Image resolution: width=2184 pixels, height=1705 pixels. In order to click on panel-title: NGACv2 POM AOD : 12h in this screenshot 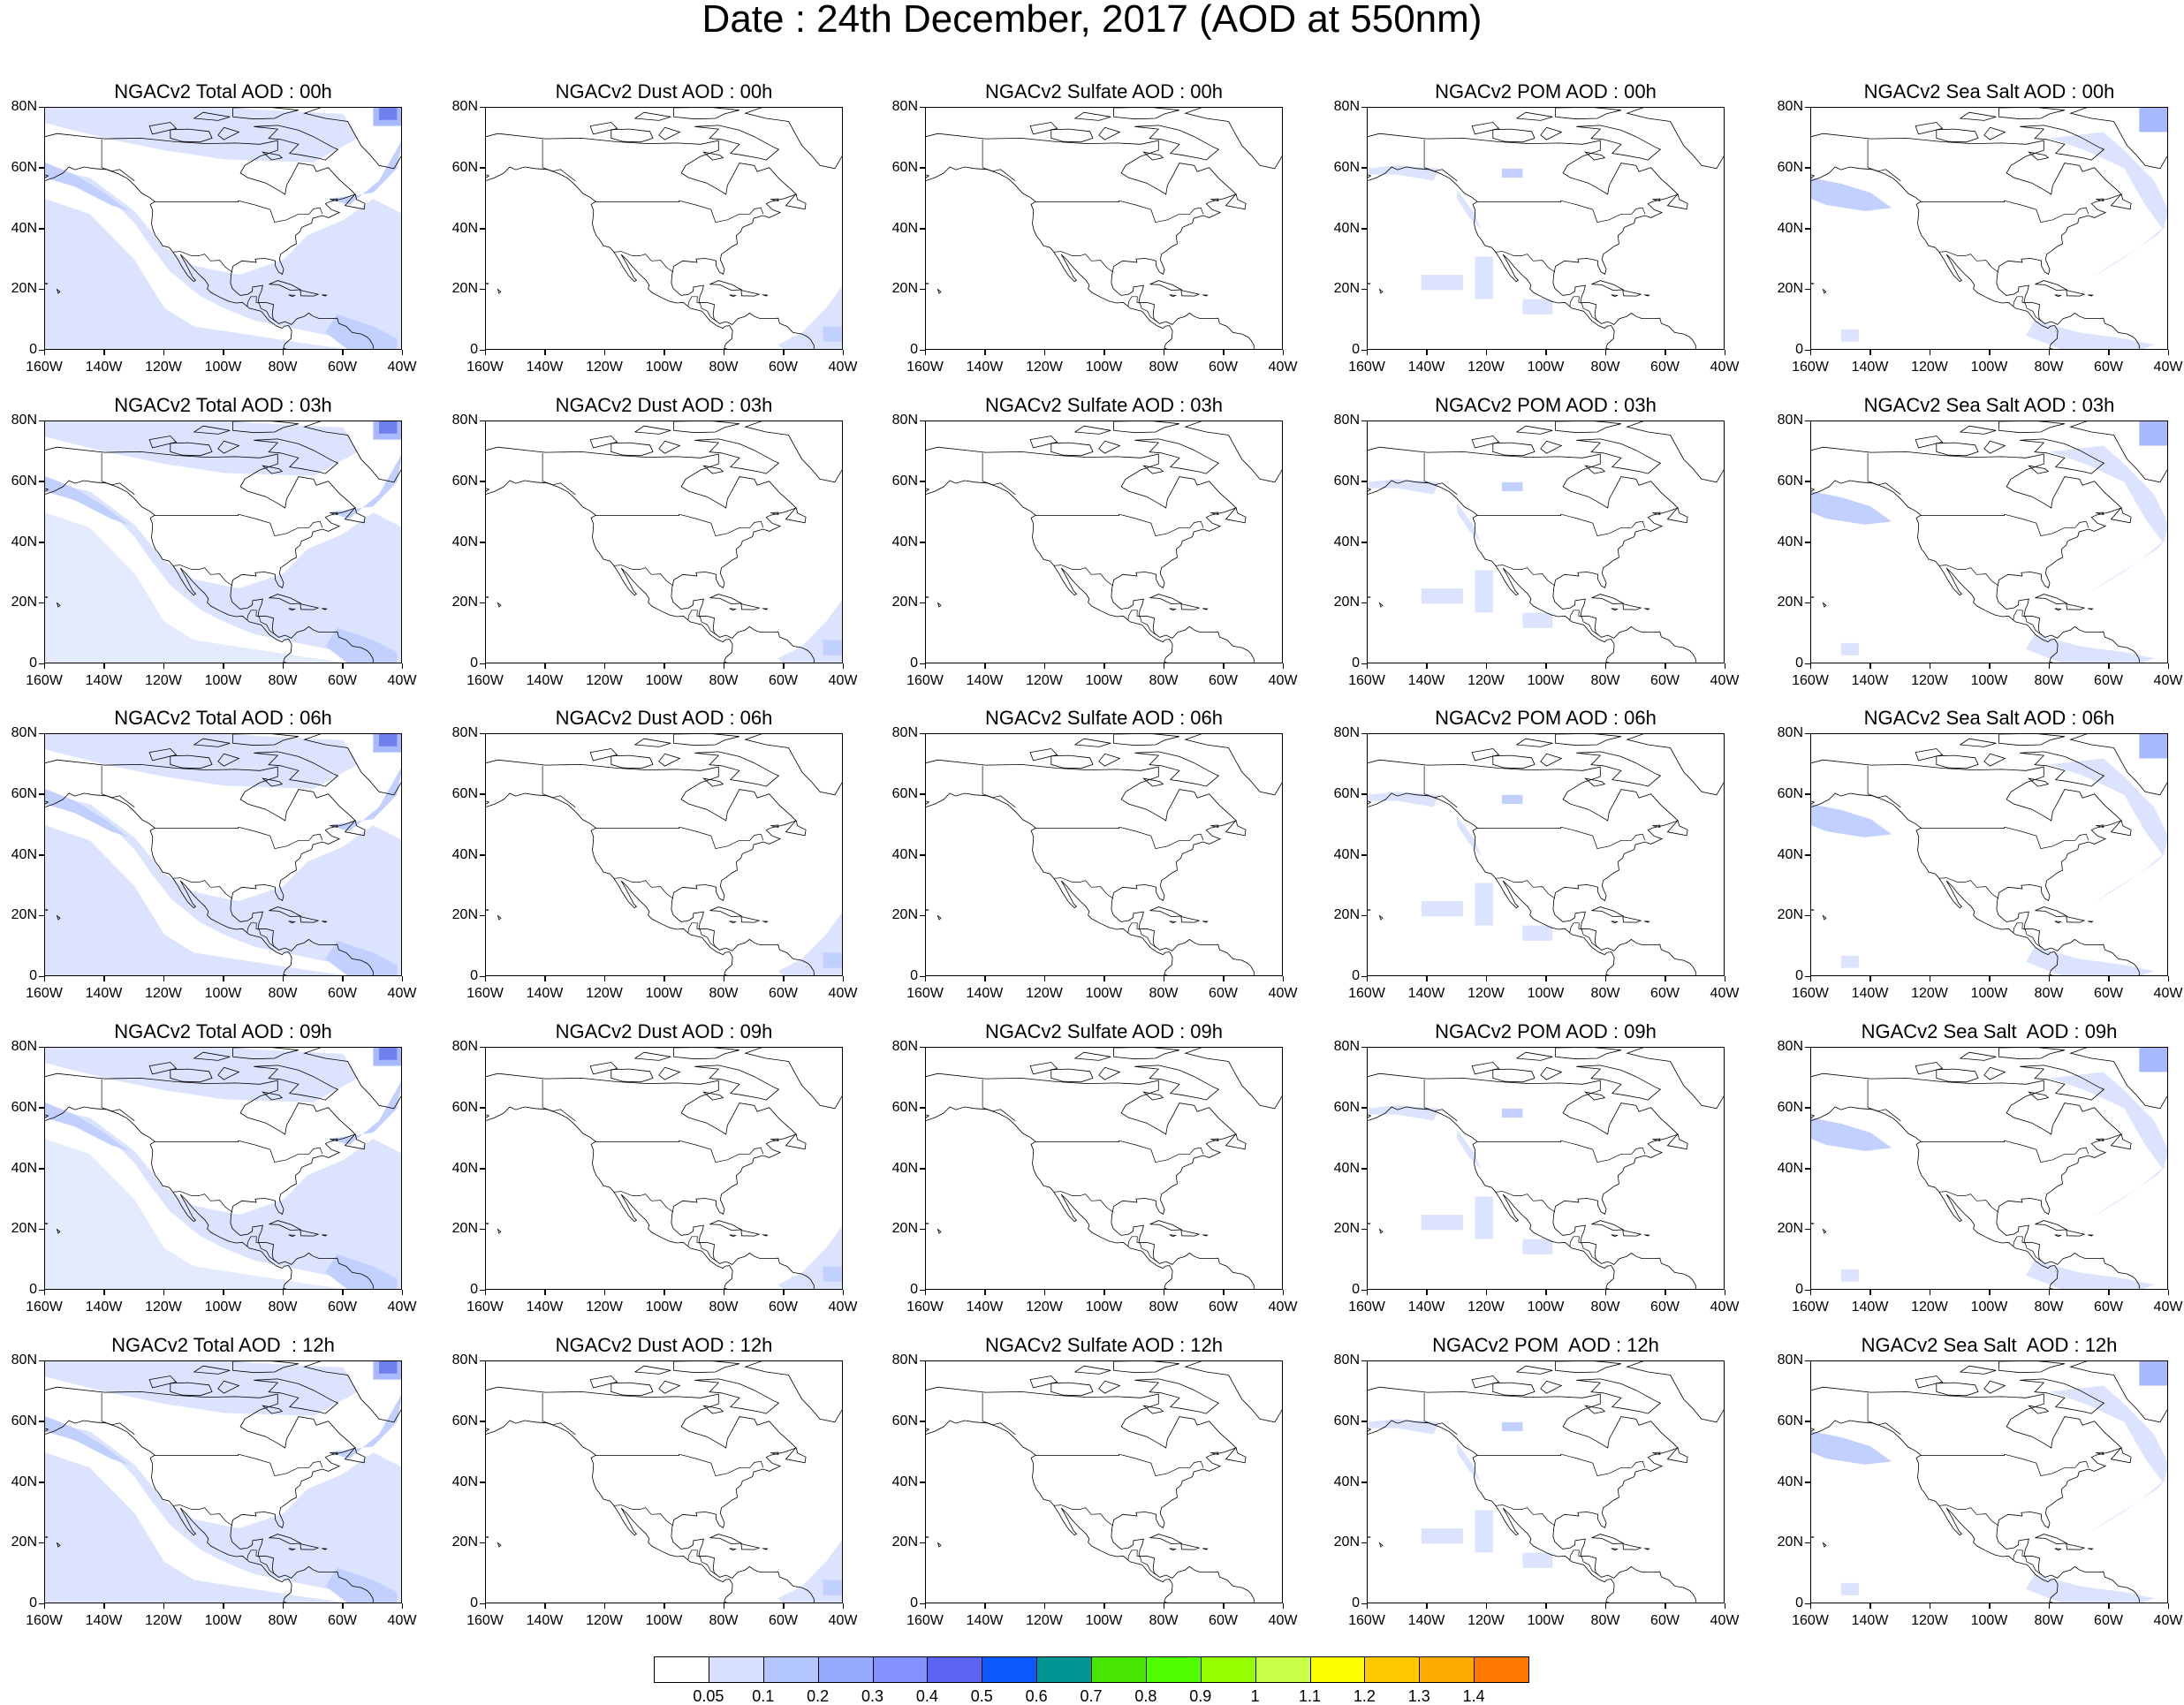, I will do `click(1545, 1345)`.